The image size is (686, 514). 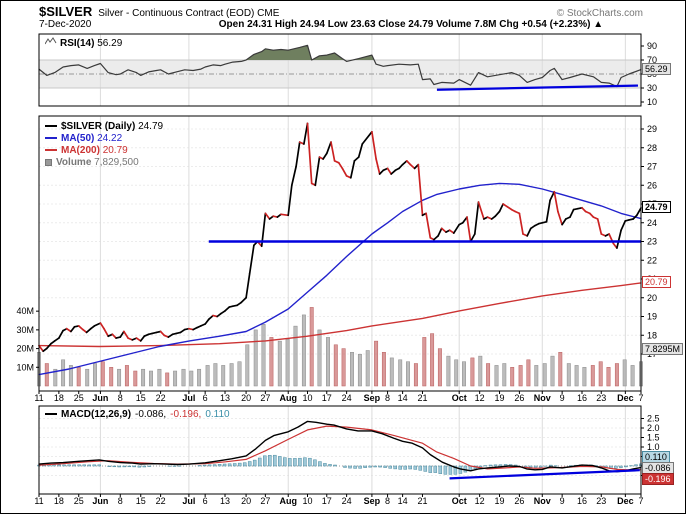 I want to click on svg-text: 2.0, so click(x=653, y=428).